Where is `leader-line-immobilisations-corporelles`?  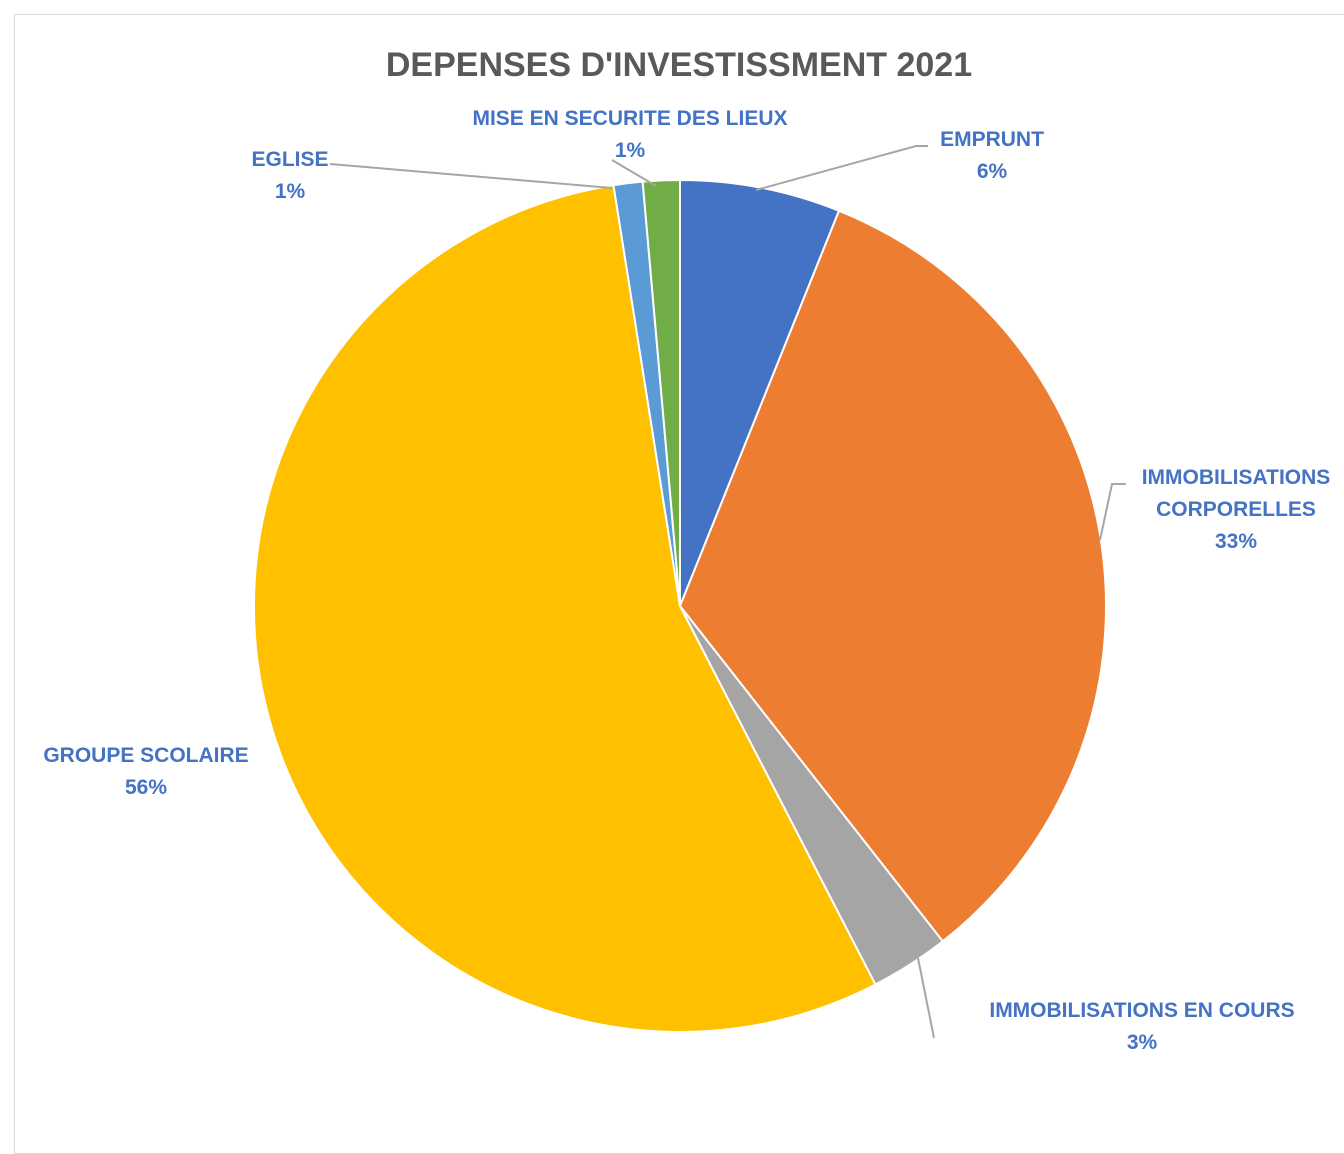
leader-line-immobilisations-corporelles is located at coordinates (1112, 512).